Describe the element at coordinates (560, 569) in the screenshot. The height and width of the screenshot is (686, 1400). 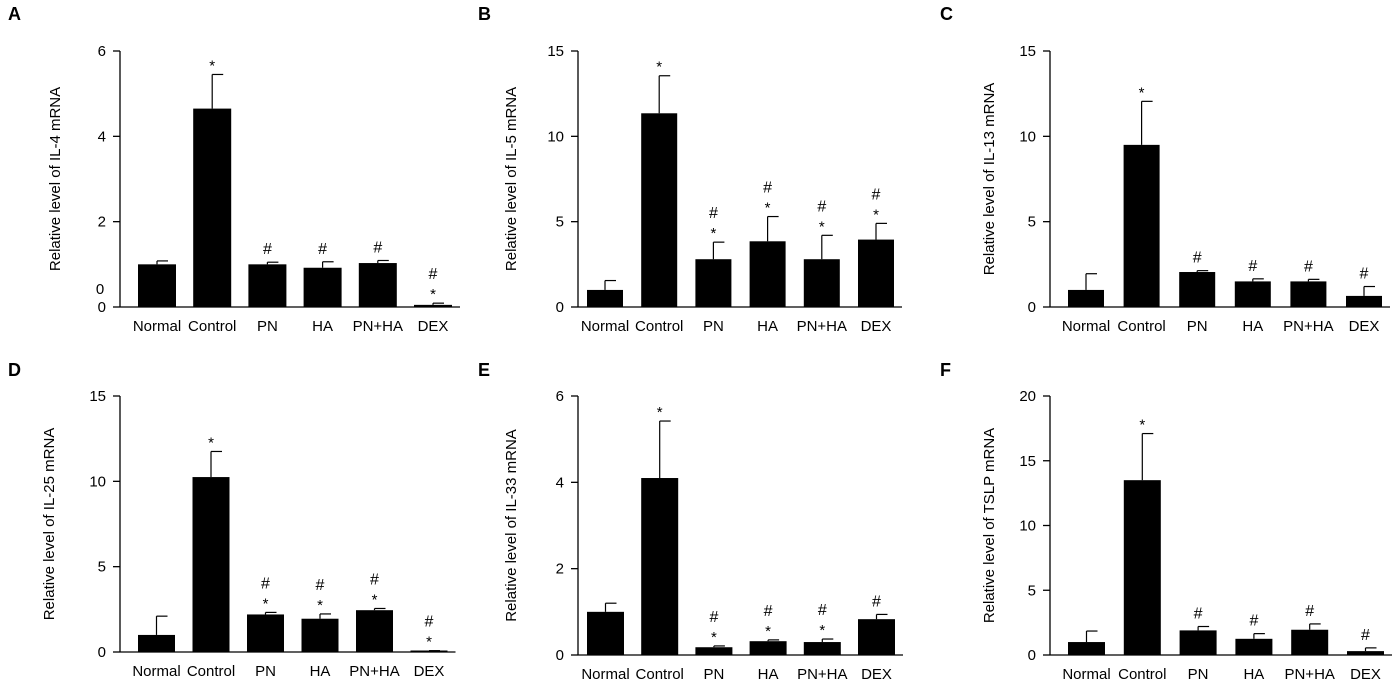
I see `y-tick-label: 2` at that location.